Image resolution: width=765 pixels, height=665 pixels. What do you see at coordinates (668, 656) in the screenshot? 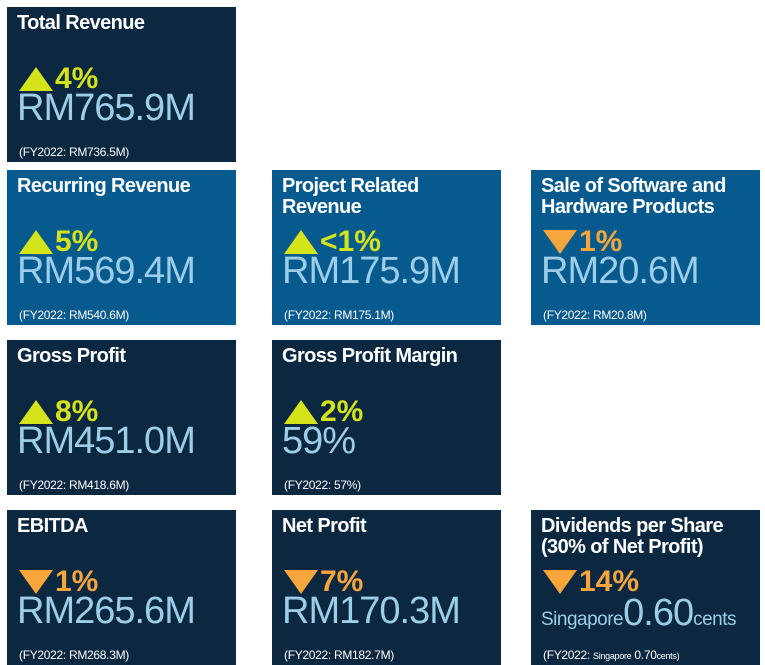
I see `previous-suffix: cents)` at bounding box center [668, 656].